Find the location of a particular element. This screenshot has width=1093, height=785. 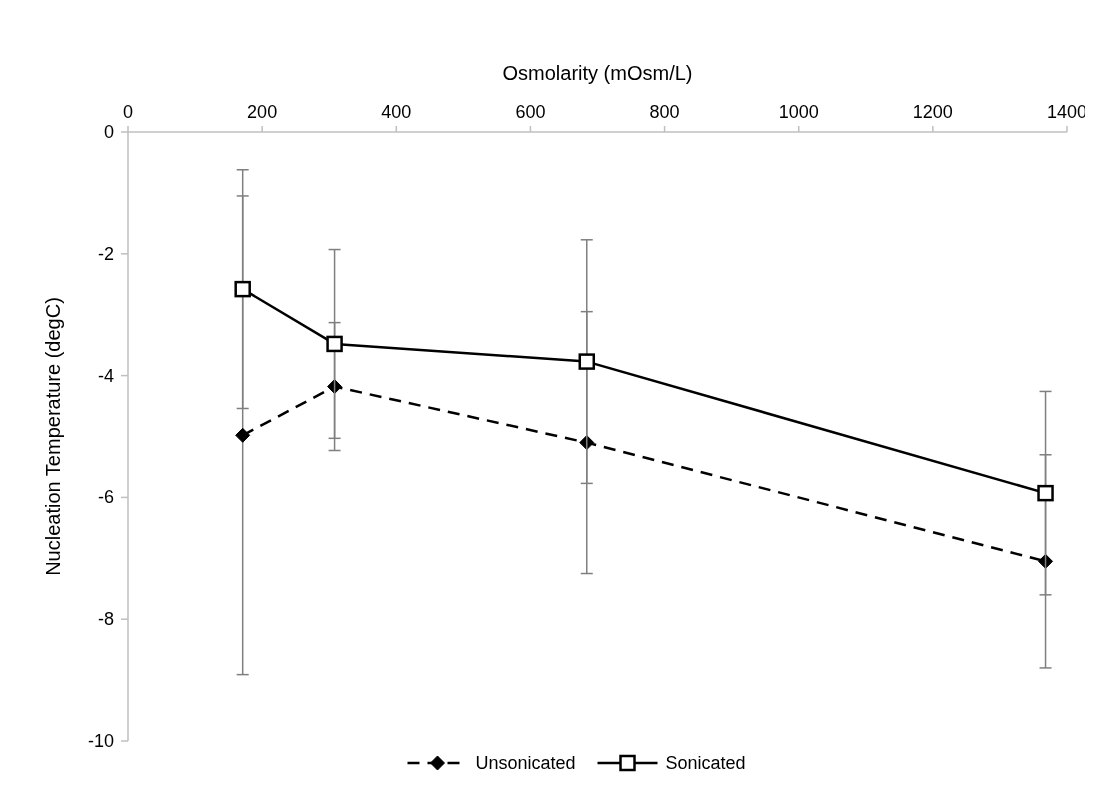

legend-label: Unsonicated is located at coordinates (525, 763).